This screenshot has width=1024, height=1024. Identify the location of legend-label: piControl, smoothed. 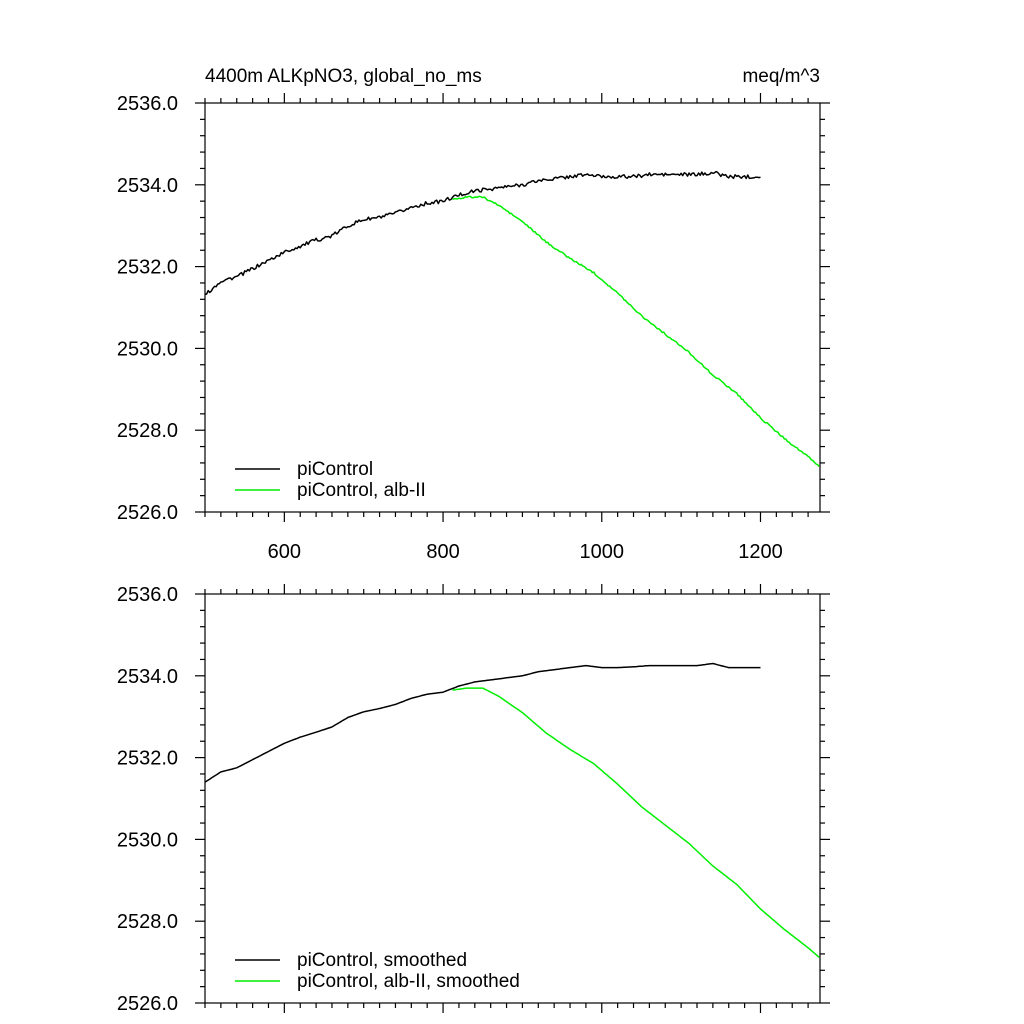
(382, 960).